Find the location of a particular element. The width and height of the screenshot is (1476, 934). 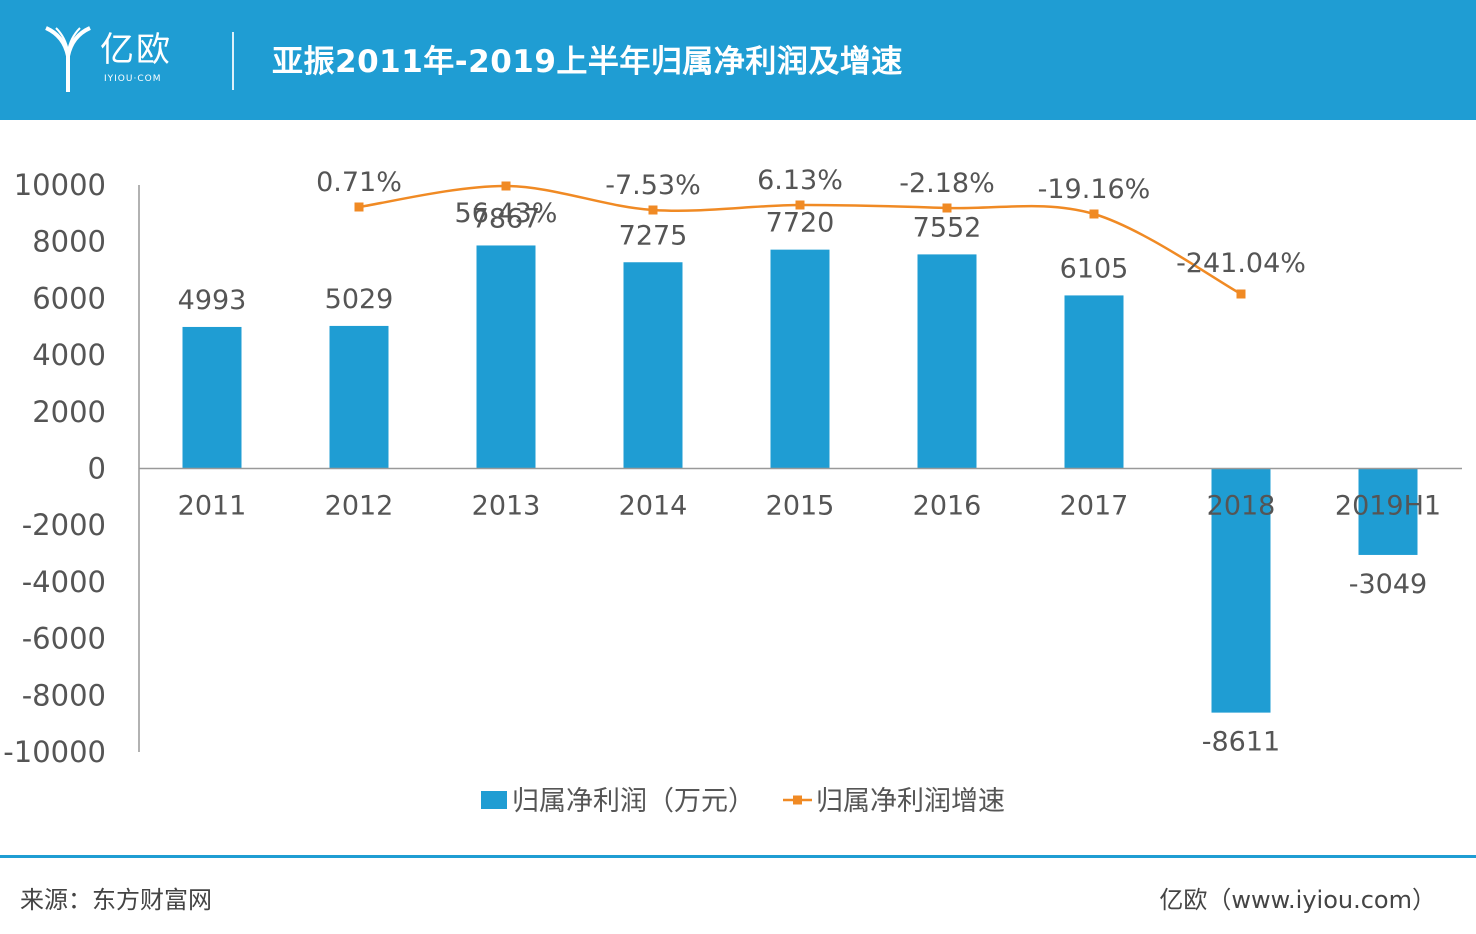

y-tick-label: 10000 is located at coordinates (60, 185).